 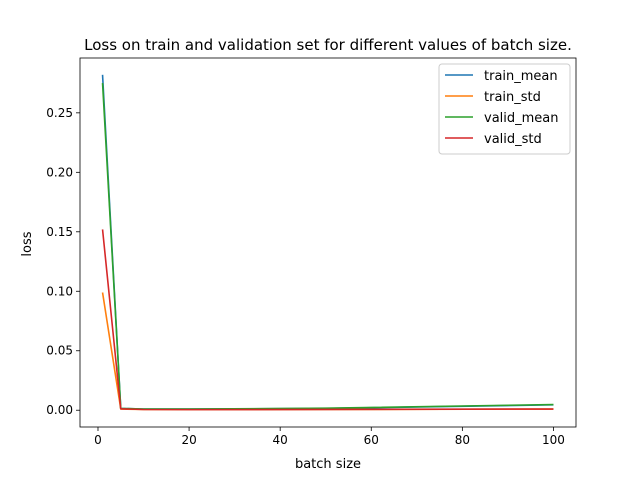 I want to click on legend-box, so click(x=504, y=109).